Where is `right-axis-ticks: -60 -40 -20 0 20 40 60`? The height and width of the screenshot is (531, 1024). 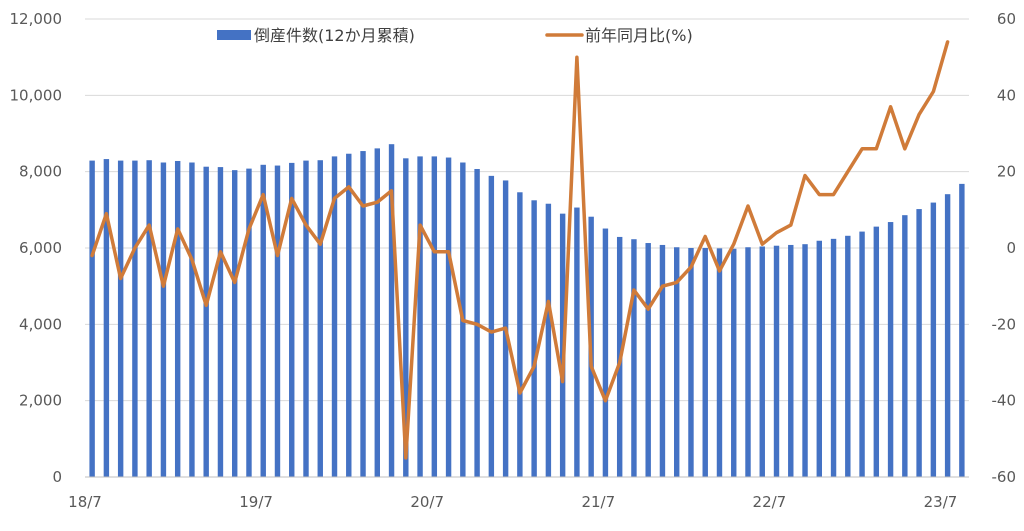 right-axis-ticks: -60 -40 -20 0 20 40 60 is located at coordinates (1004, 248).